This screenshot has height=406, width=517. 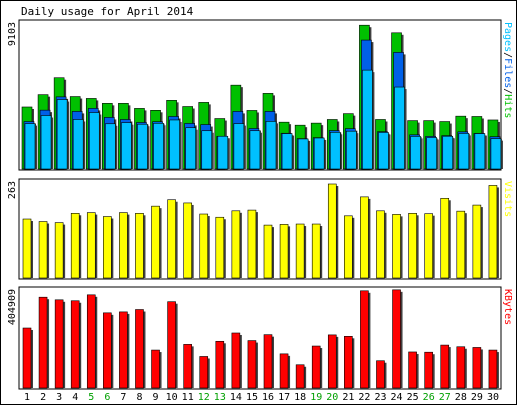 I want to click on day-label-25: 25, so click(x=413, y=397).